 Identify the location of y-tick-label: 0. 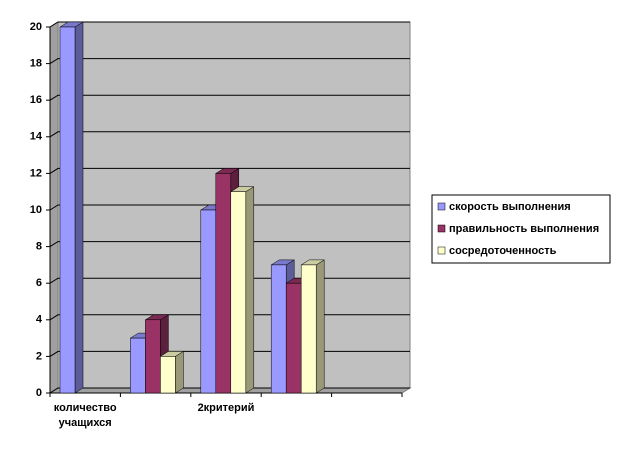
(39, 393).